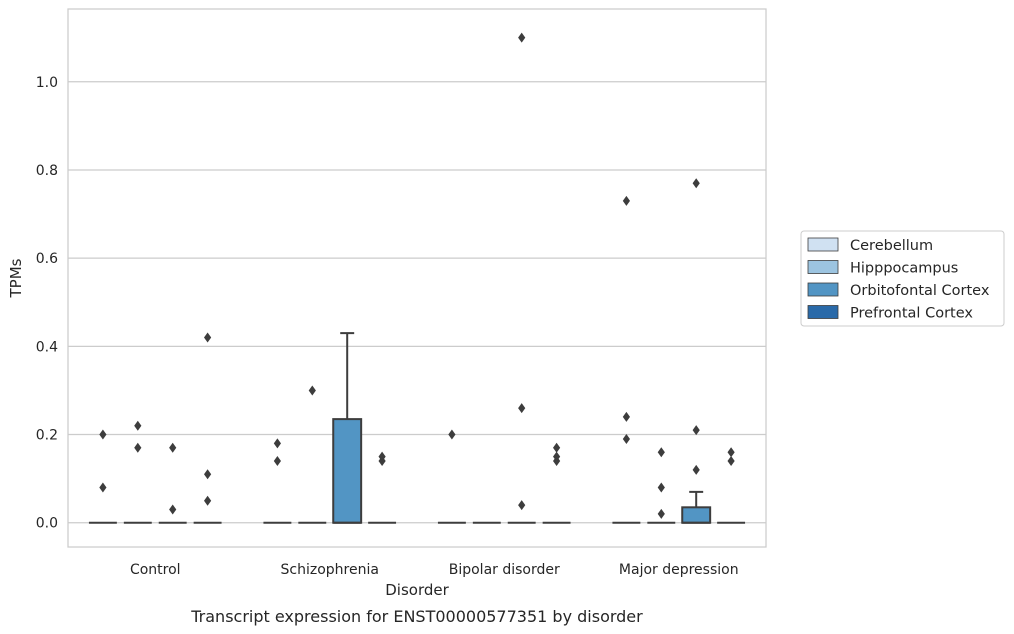 Image resolution: width=1014 pixels, height=634 pixels. I want to click on legend-frame, so click(902, 278).